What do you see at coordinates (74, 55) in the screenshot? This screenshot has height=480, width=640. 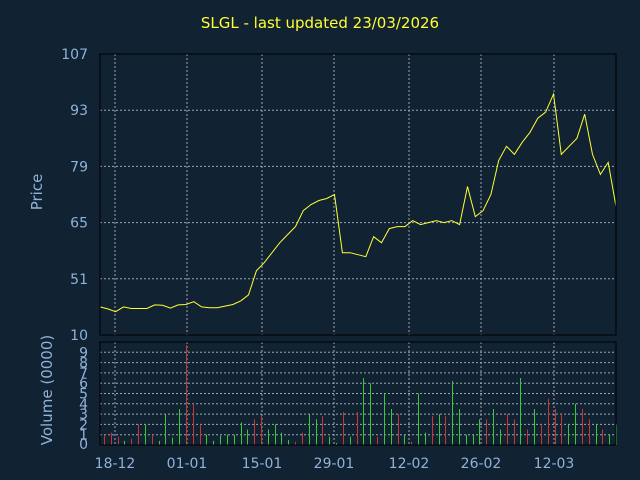 I see `price-tick-label: 107` at bounding box center [74, 55].